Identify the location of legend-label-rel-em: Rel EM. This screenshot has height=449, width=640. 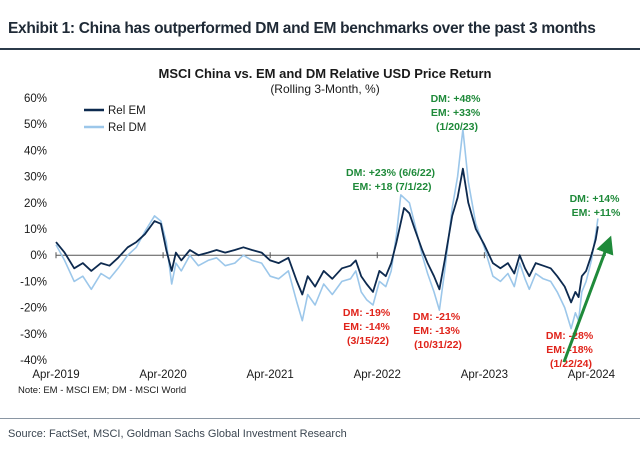
(127, 111).